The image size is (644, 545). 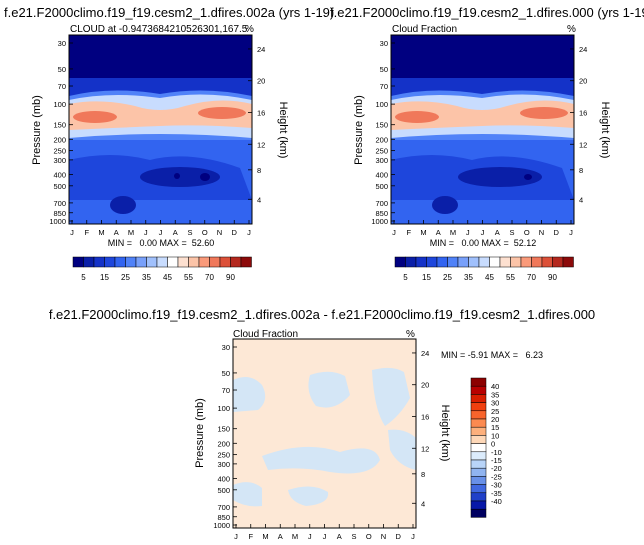 What do you see at coordinates (37, 130) in the screenshot?
I see `panel-1-ylabel: Pressure (mb)` at bounding box center [37, 130].